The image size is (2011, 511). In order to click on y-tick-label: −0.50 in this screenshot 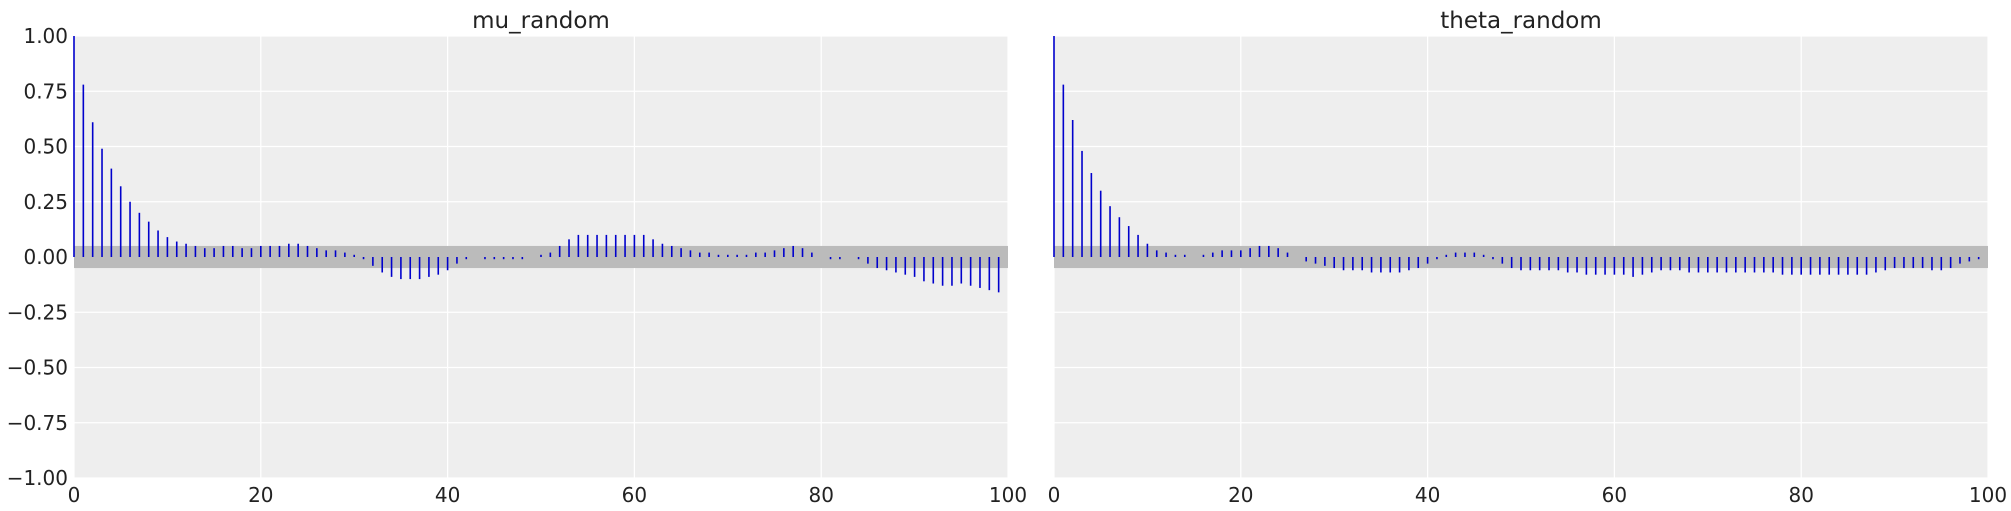, I will do `click(37, 368)`.